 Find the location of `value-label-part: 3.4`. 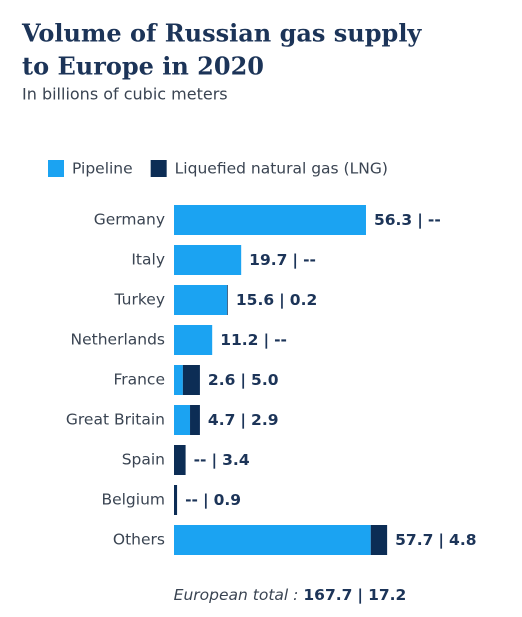

value-label-part: 3.4 is located at coordinates (236, 460).